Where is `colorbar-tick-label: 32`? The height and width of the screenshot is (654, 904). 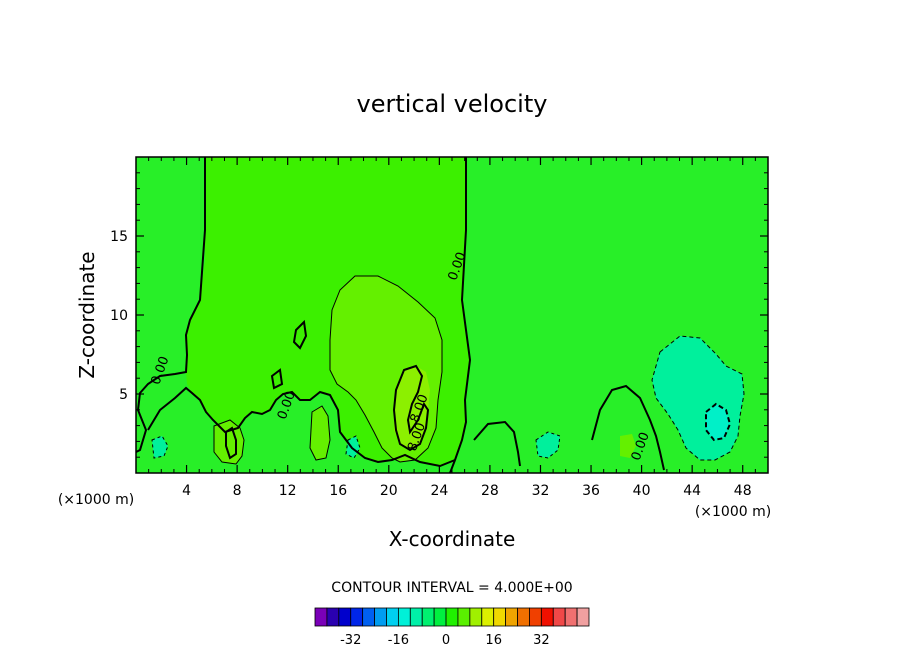 colorbar-tick-label: 32 is located at coordinates (541, 640).